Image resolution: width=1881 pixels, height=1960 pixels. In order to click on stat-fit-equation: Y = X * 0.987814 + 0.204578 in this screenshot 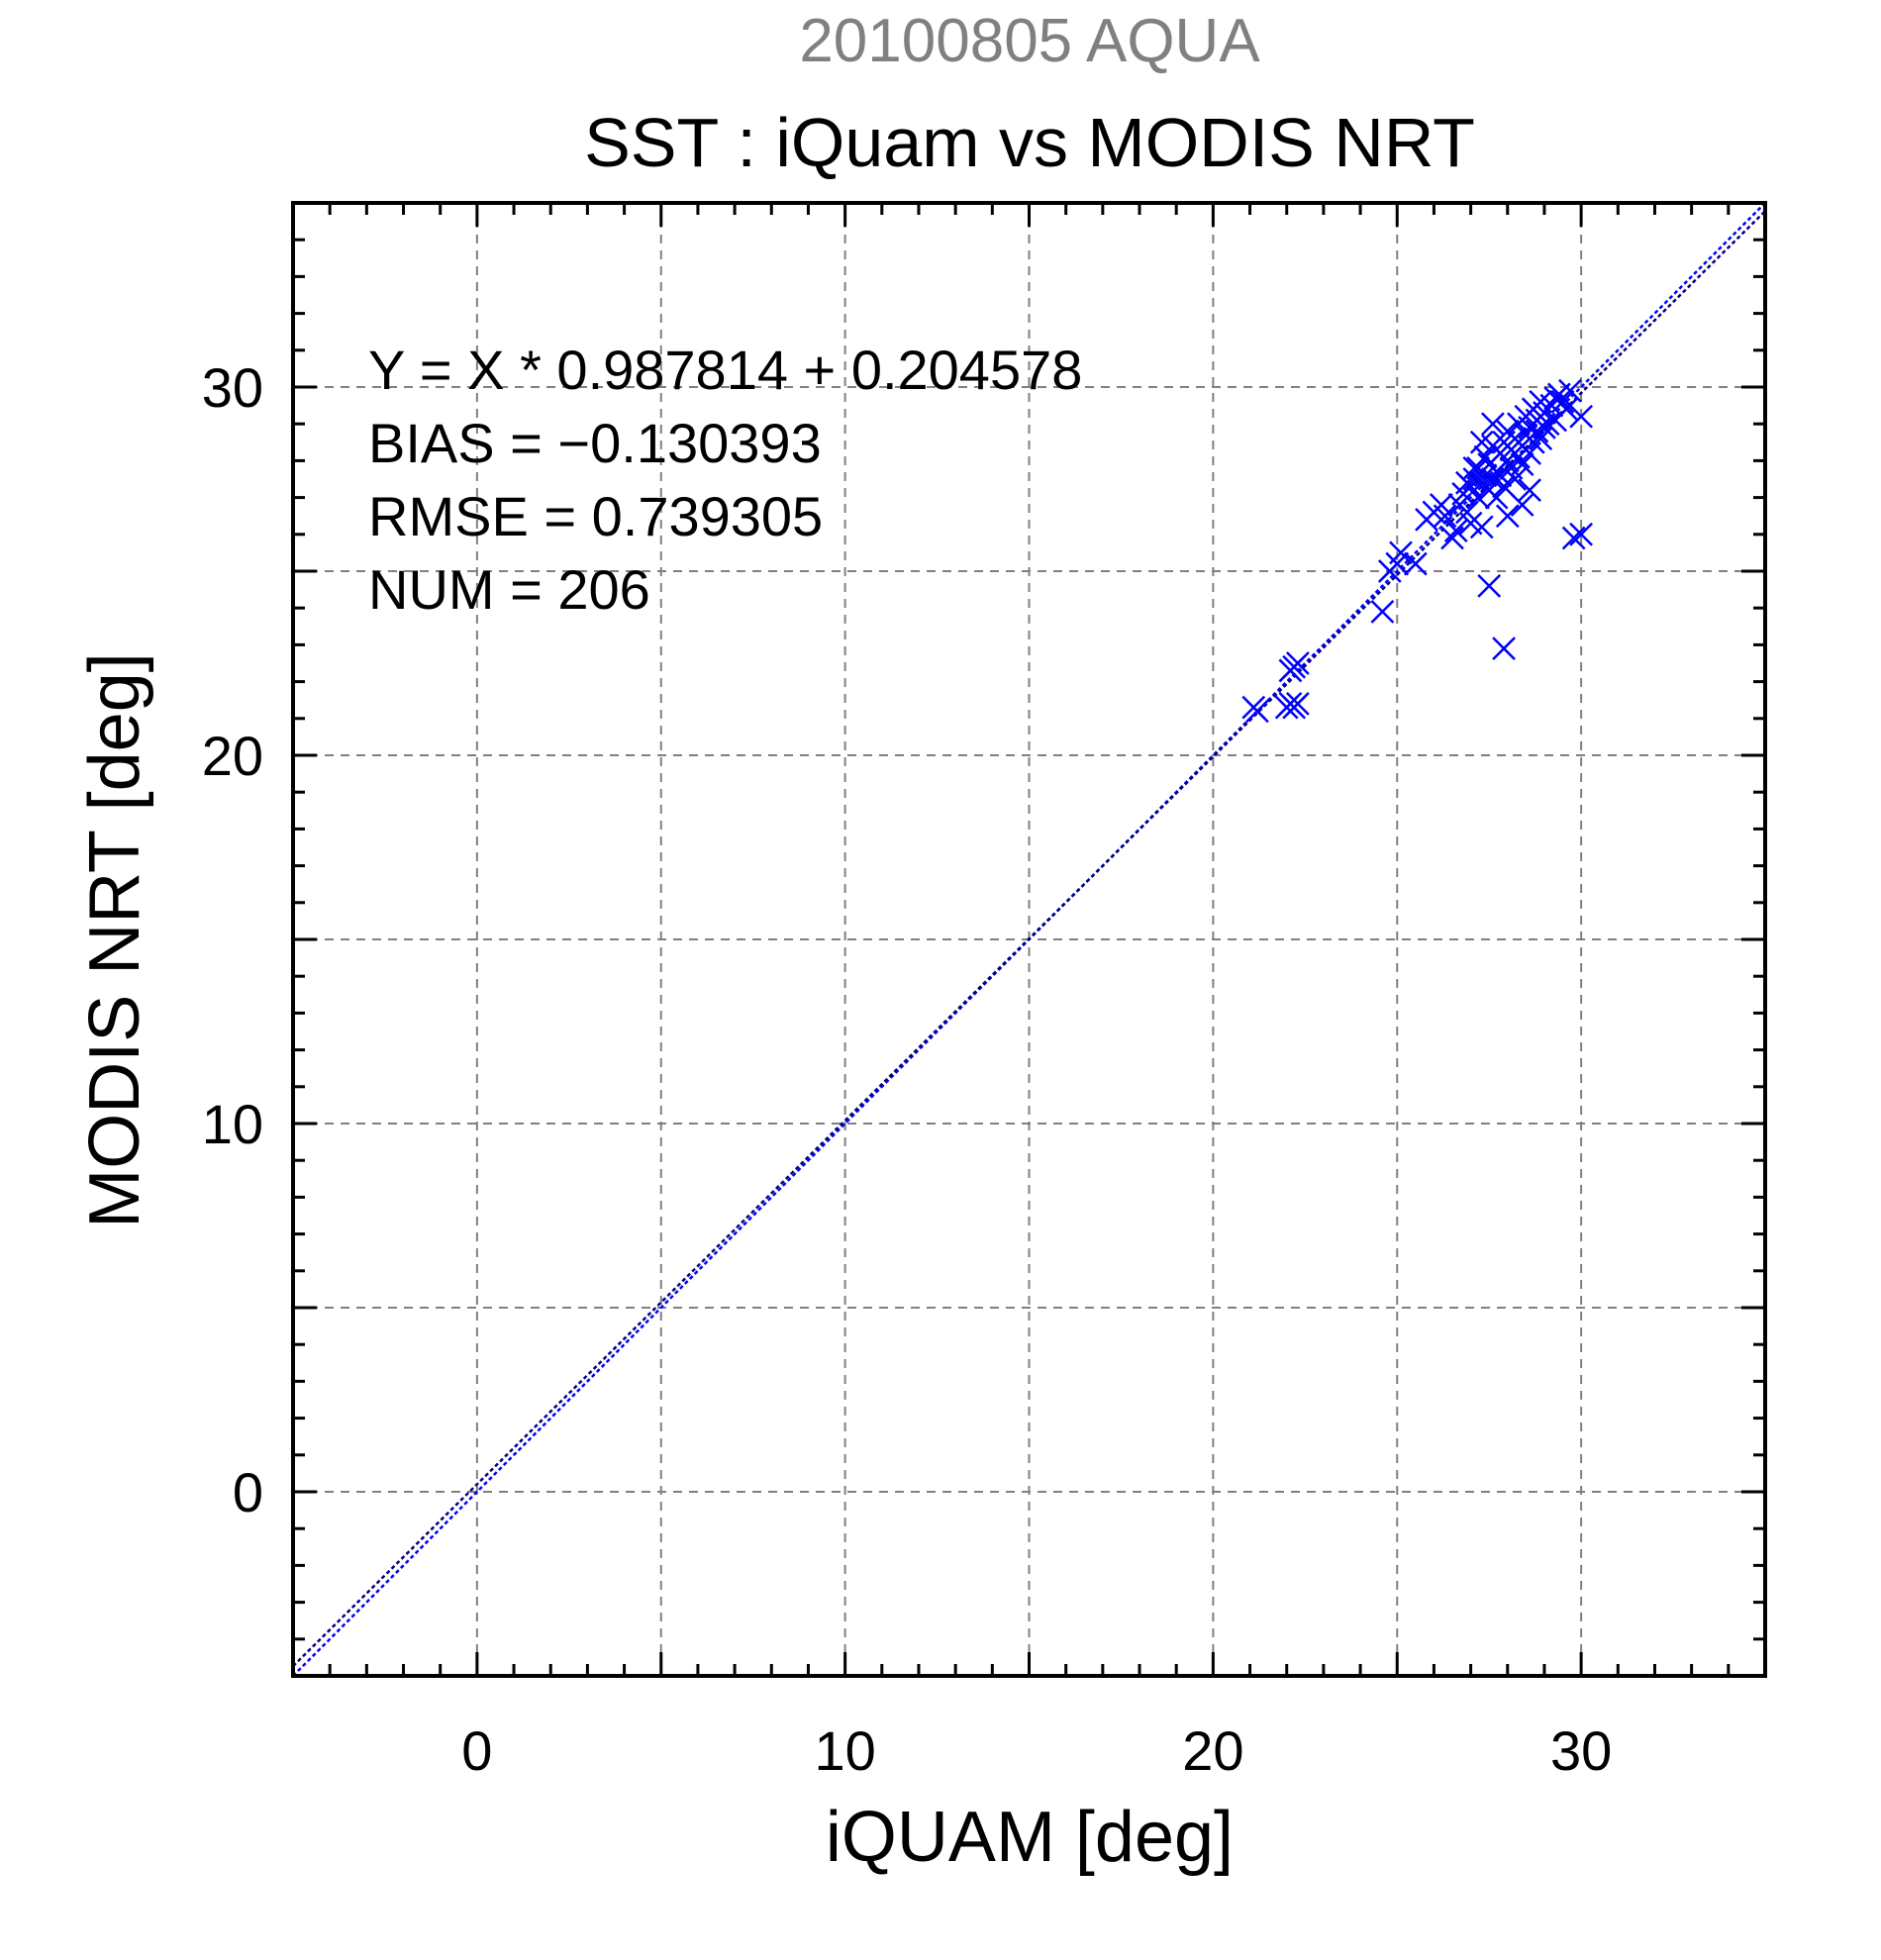, I will do `click(725, 370)`.